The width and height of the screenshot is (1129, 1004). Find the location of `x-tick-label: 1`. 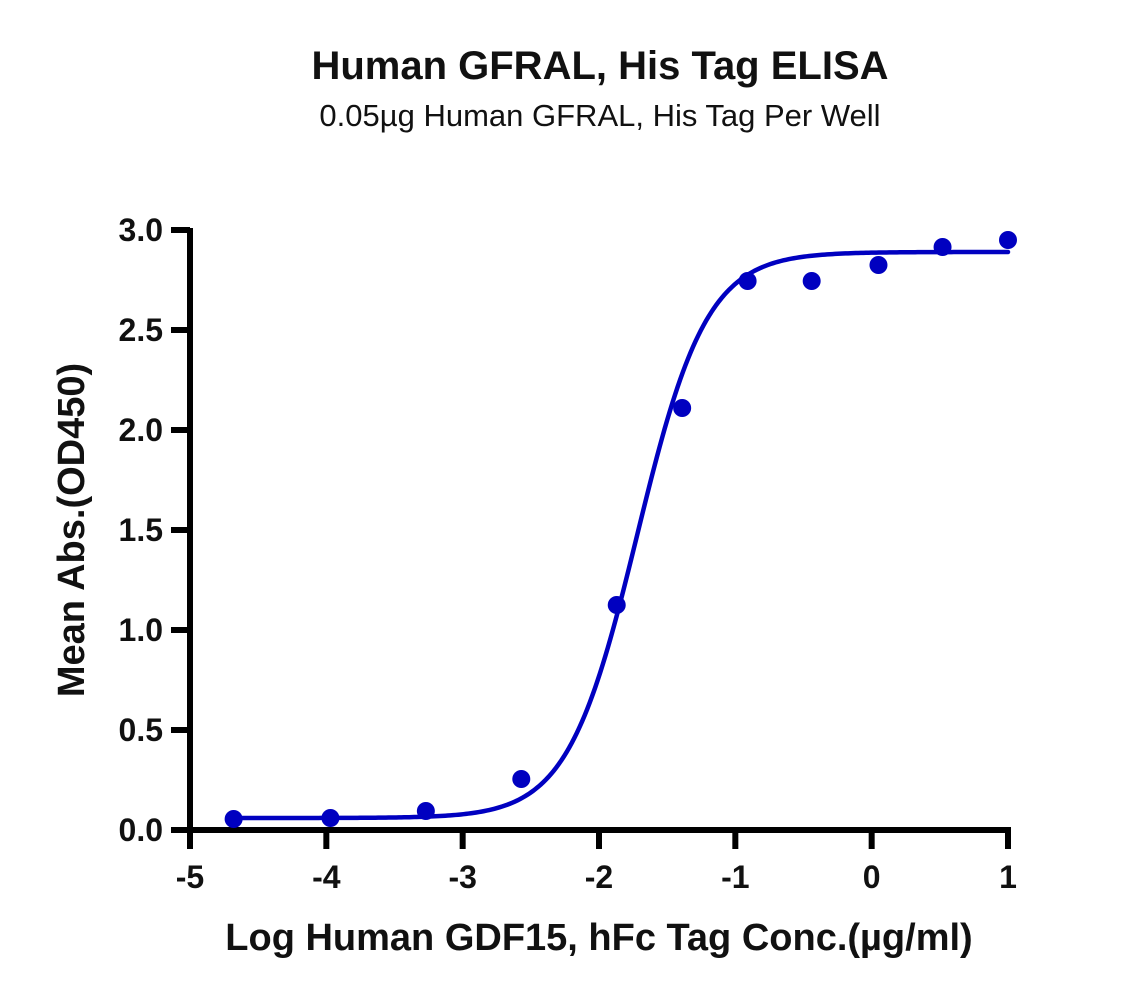

x-tick-label: 1 is located at coordinates (1008, 877).